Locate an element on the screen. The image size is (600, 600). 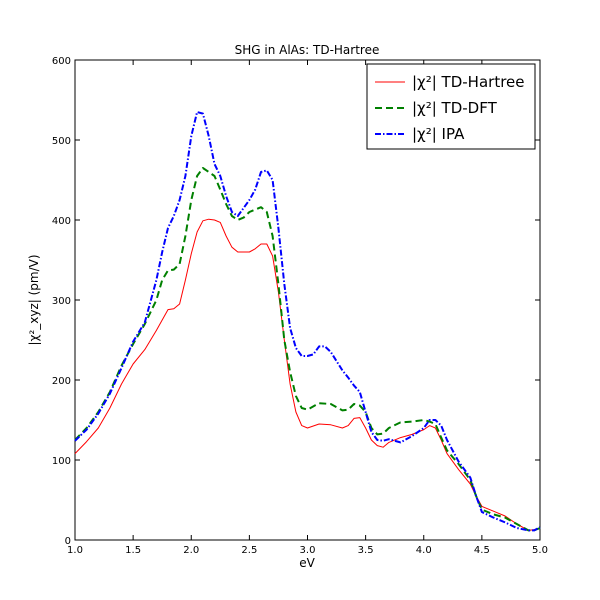
x-tick-label: 4.5 is located at coordinates (482, 550).